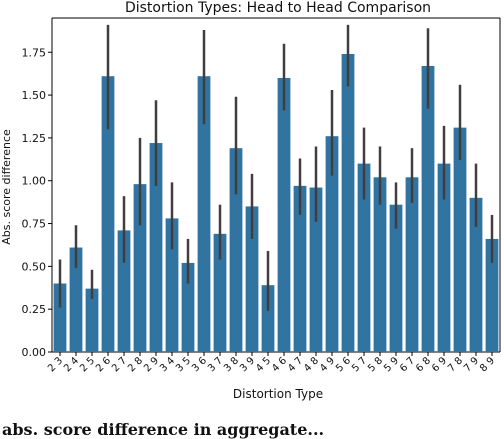  Describe the element at coordinates (34, 309) in the screenshot. I see `y-tick-label: 0.25` at that location.